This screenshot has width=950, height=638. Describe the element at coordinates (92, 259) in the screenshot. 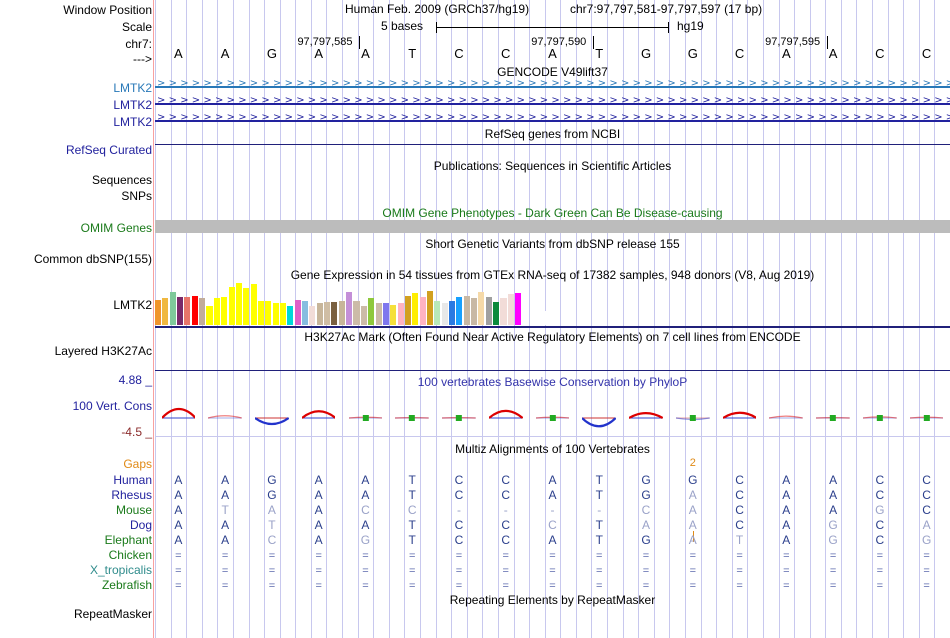

I see `label-common-dbsnp: Common dbSNP(155)` at that location.